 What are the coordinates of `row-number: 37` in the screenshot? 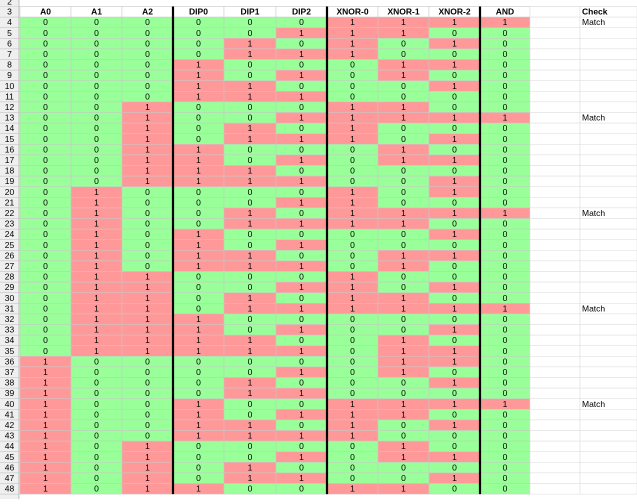 It's located at (10, 372).